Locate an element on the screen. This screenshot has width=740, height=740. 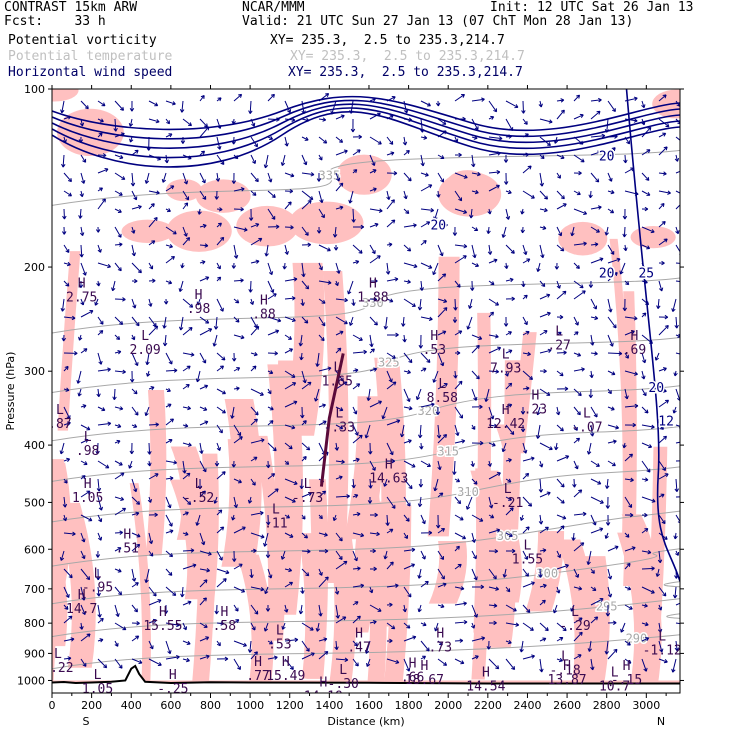
y-axis-tick-label: 900 is located at coordinates (34, 653).